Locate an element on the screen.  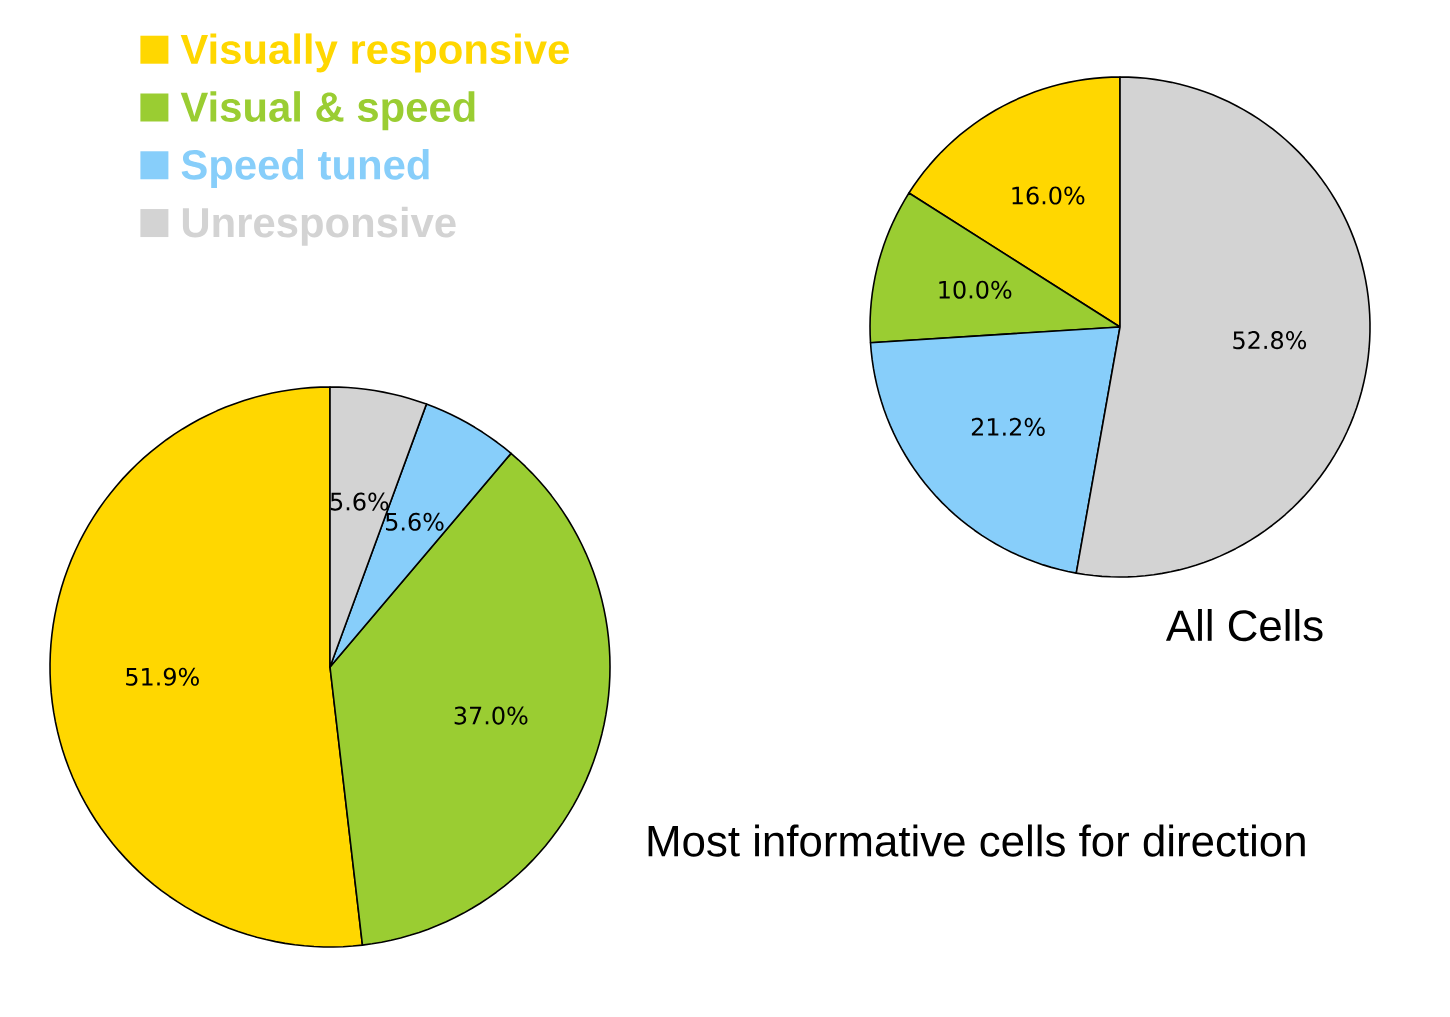
text: Most informative cells for direction is located at coordinates (976, 840).